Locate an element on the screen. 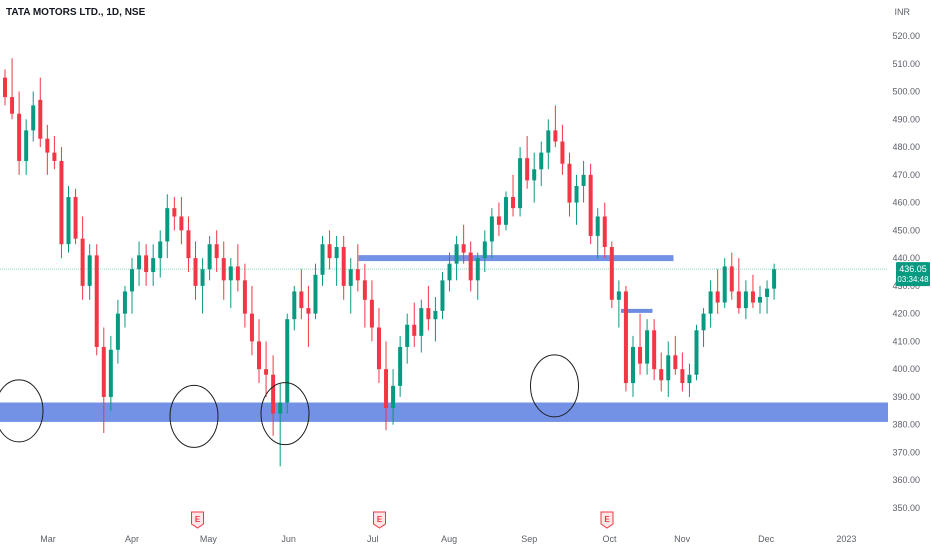 This screenshot has width=932, height=555. time-tick-label: Aug is located at coordinates (449, 539).